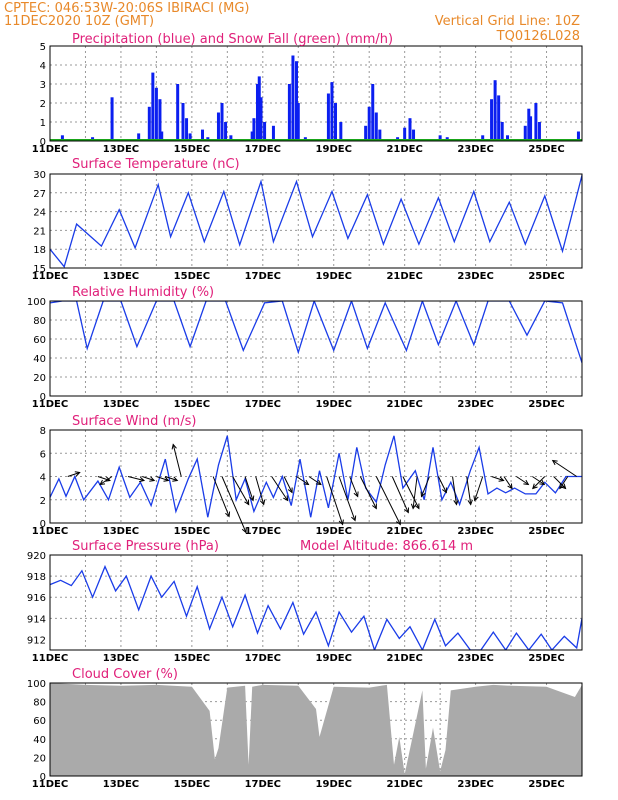 Image resolution: width=618 pixels, height=800 pixels. Describe the element at coordinates (39, 213) in the screenshot. I see `y-tick-label: 24` at that location.